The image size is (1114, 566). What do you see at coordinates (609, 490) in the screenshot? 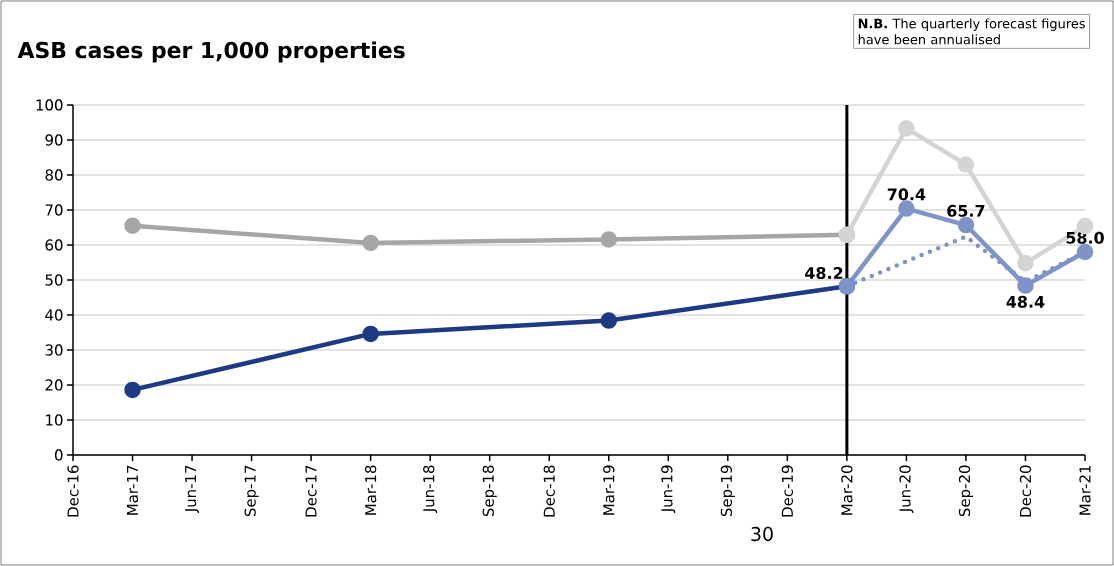
I see `x-tick-label: Mar-19` at bounding box center [609, 490].